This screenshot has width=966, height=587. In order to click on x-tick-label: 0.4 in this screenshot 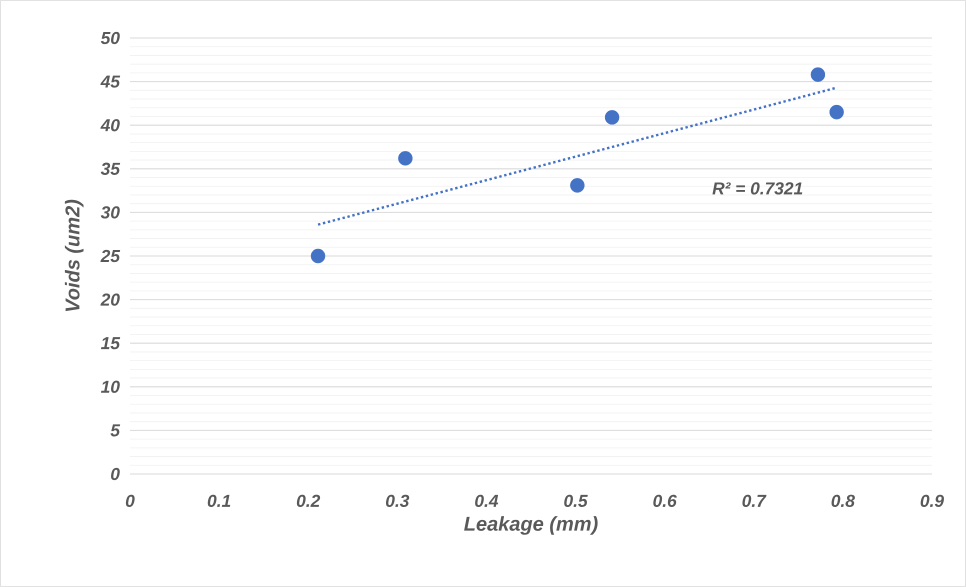, I will do `click(486, 500)`.